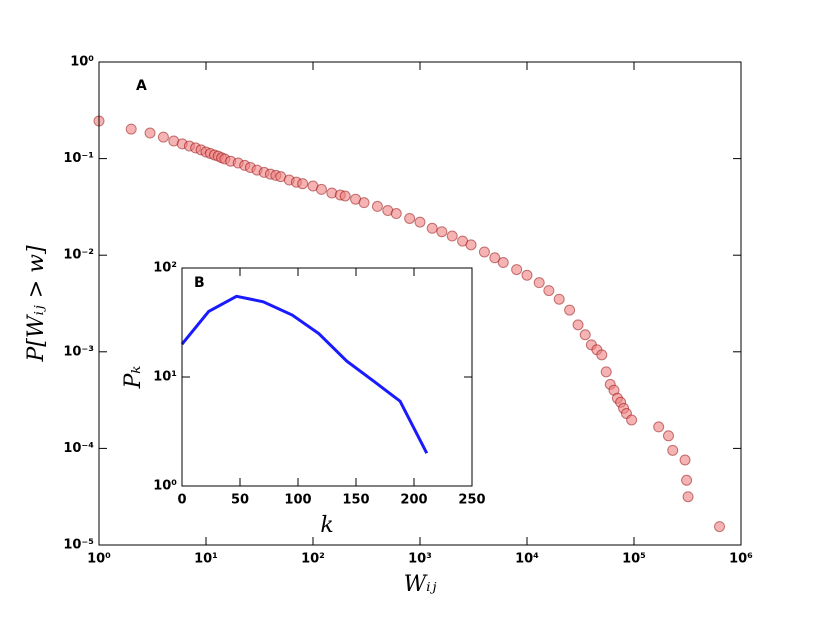 Image resolution: width=830 pixels, height=623 pixels. What do you see at coordinates (36, 303) in the screenshot?
I see `y-axis-label: P[Wᵢⱼ > w]` at bounding box center [36, 303].